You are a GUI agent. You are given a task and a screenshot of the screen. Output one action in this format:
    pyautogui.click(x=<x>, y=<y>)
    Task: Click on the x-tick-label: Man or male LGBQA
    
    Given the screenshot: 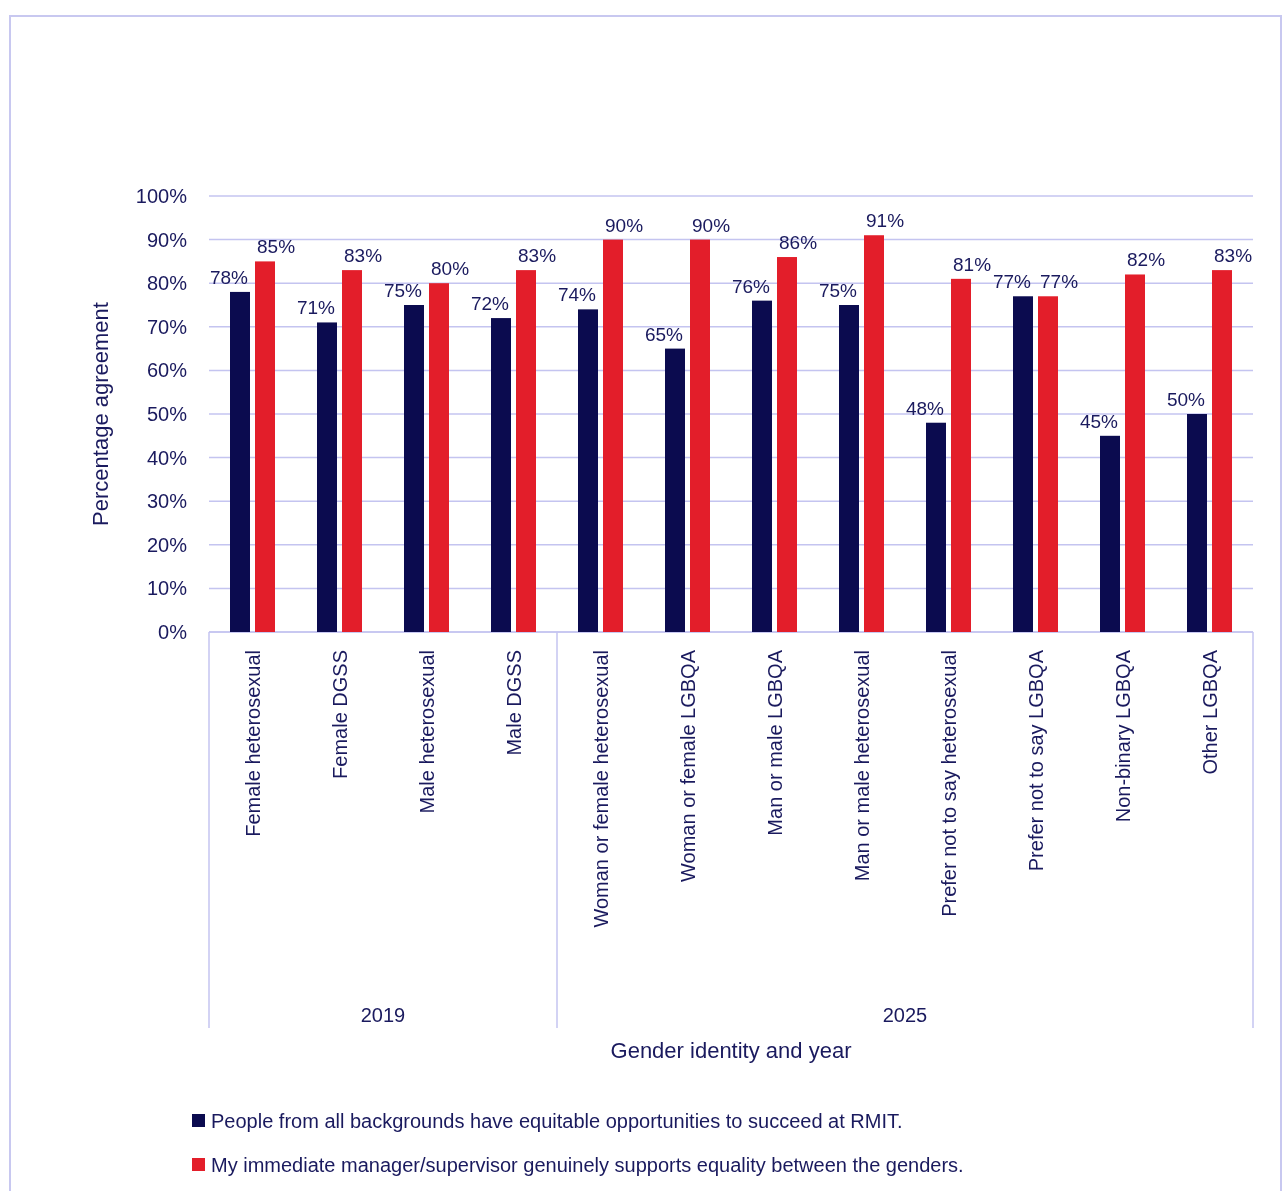 What is the action you would take?
    pyautogui.click(x=774, y=742)
    